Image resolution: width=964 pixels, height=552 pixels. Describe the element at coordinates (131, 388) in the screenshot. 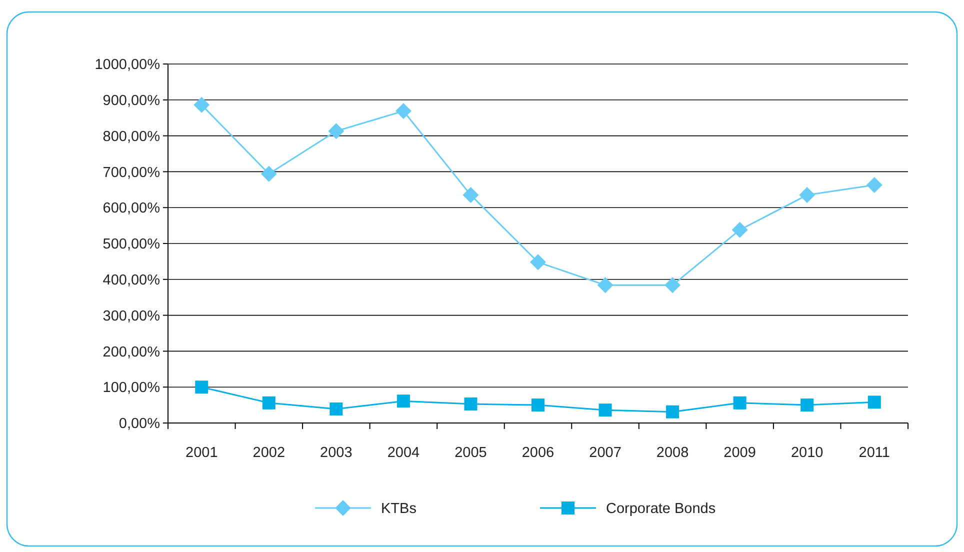

I see `y-tick-label: 100,00%` at that location.